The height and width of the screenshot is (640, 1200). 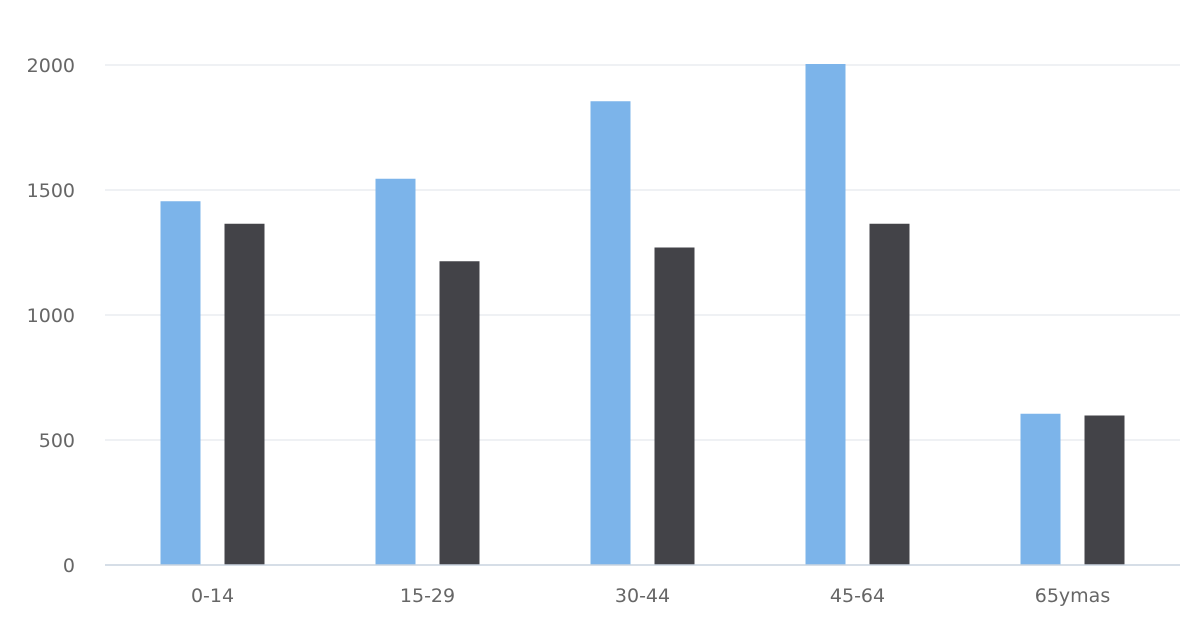 I want to click on y-axis-ticks: 0 500 1000 1500 2000, so click(x=51, y=316).